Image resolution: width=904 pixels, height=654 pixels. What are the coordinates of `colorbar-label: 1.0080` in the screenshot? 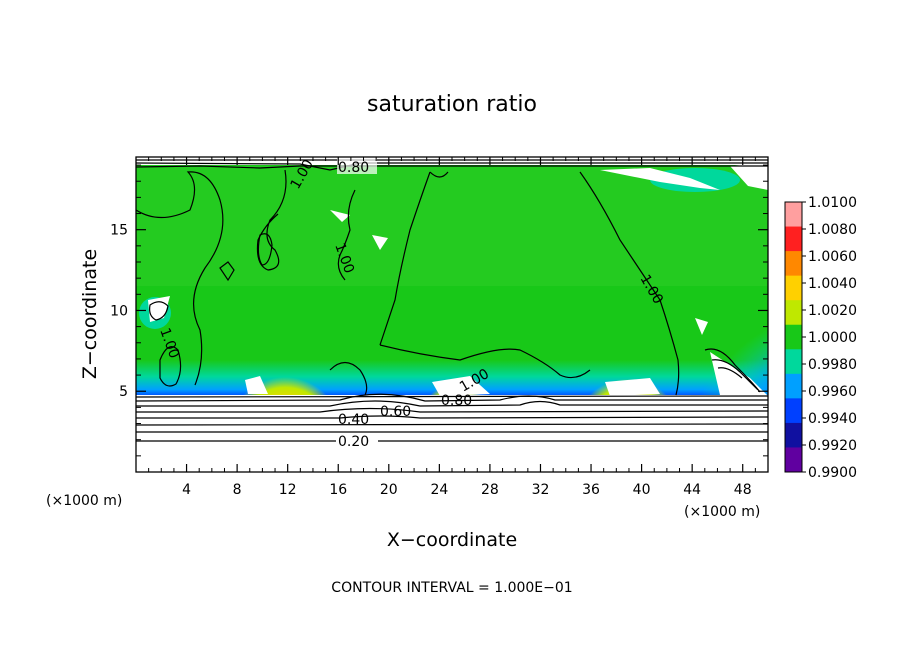 It's located at (832, 230).